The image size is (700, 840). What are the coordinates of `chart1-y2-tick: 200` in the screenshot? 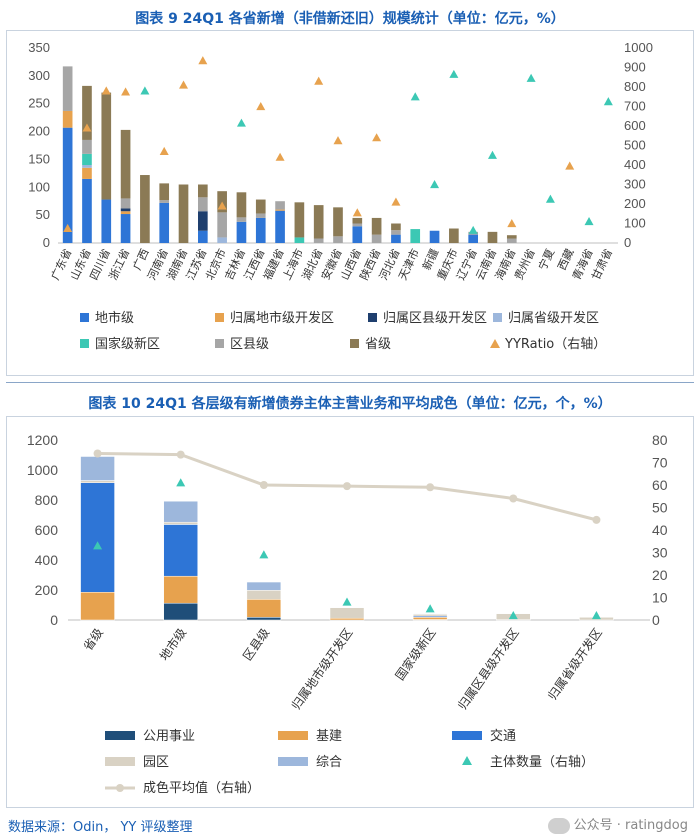 It's located at (635, 203).